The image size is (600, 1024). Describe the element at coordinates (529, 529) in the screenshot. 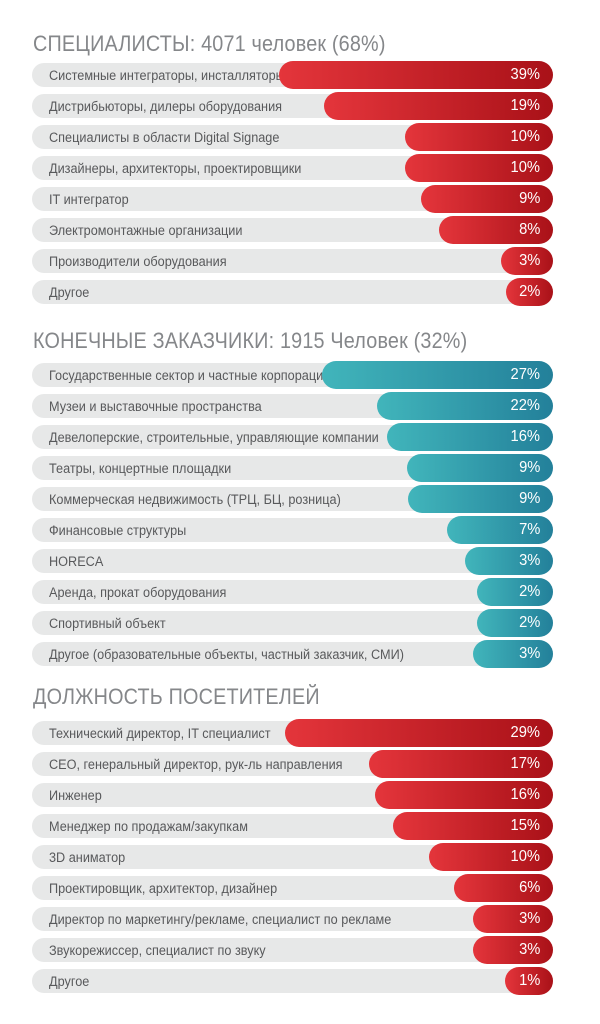

I see `value-label: 7%` at that location.